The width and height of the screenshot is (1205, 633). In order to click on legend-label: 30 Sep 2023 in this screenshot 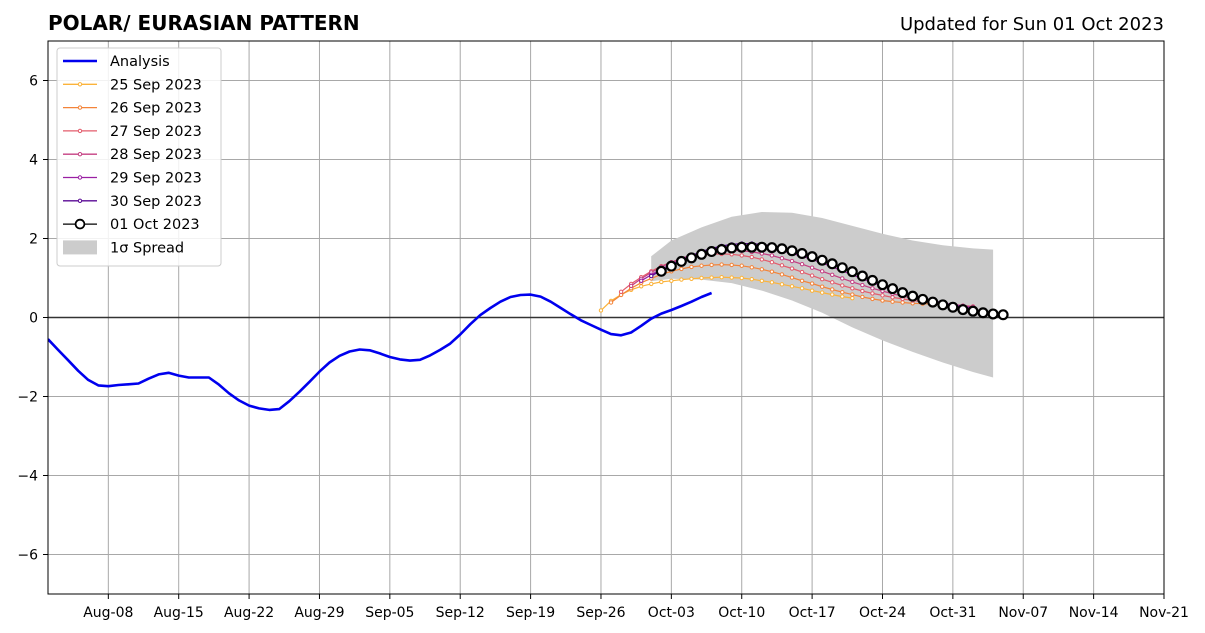, I will do `click(156, 202)`.